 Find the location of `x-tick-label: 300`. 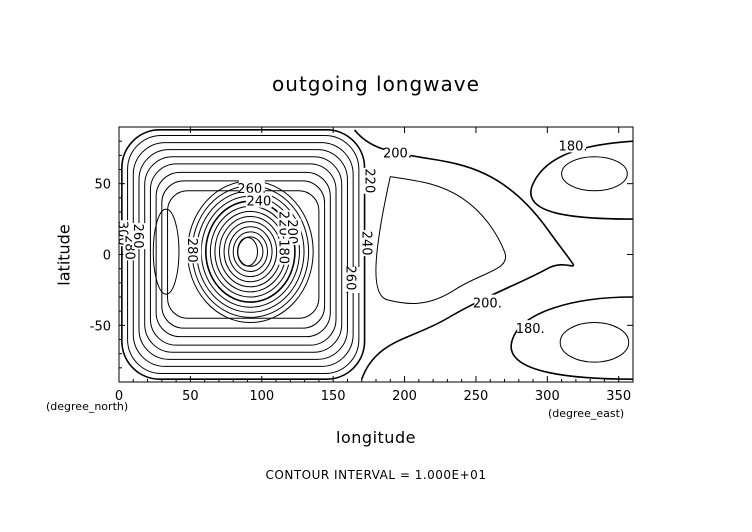

x-tick-label: 300 is located at coordinates (547, 396).